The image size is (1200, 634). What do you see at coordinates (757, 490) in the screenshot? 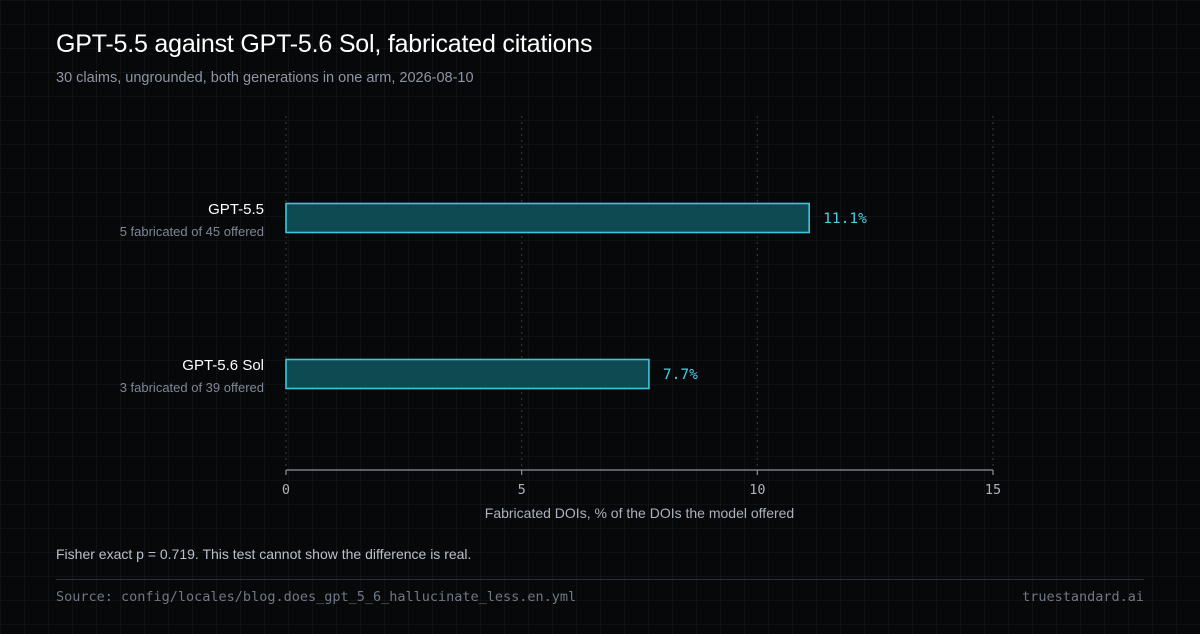
I see `x-tick-label-10: 10` at bounding box center [757, 490].